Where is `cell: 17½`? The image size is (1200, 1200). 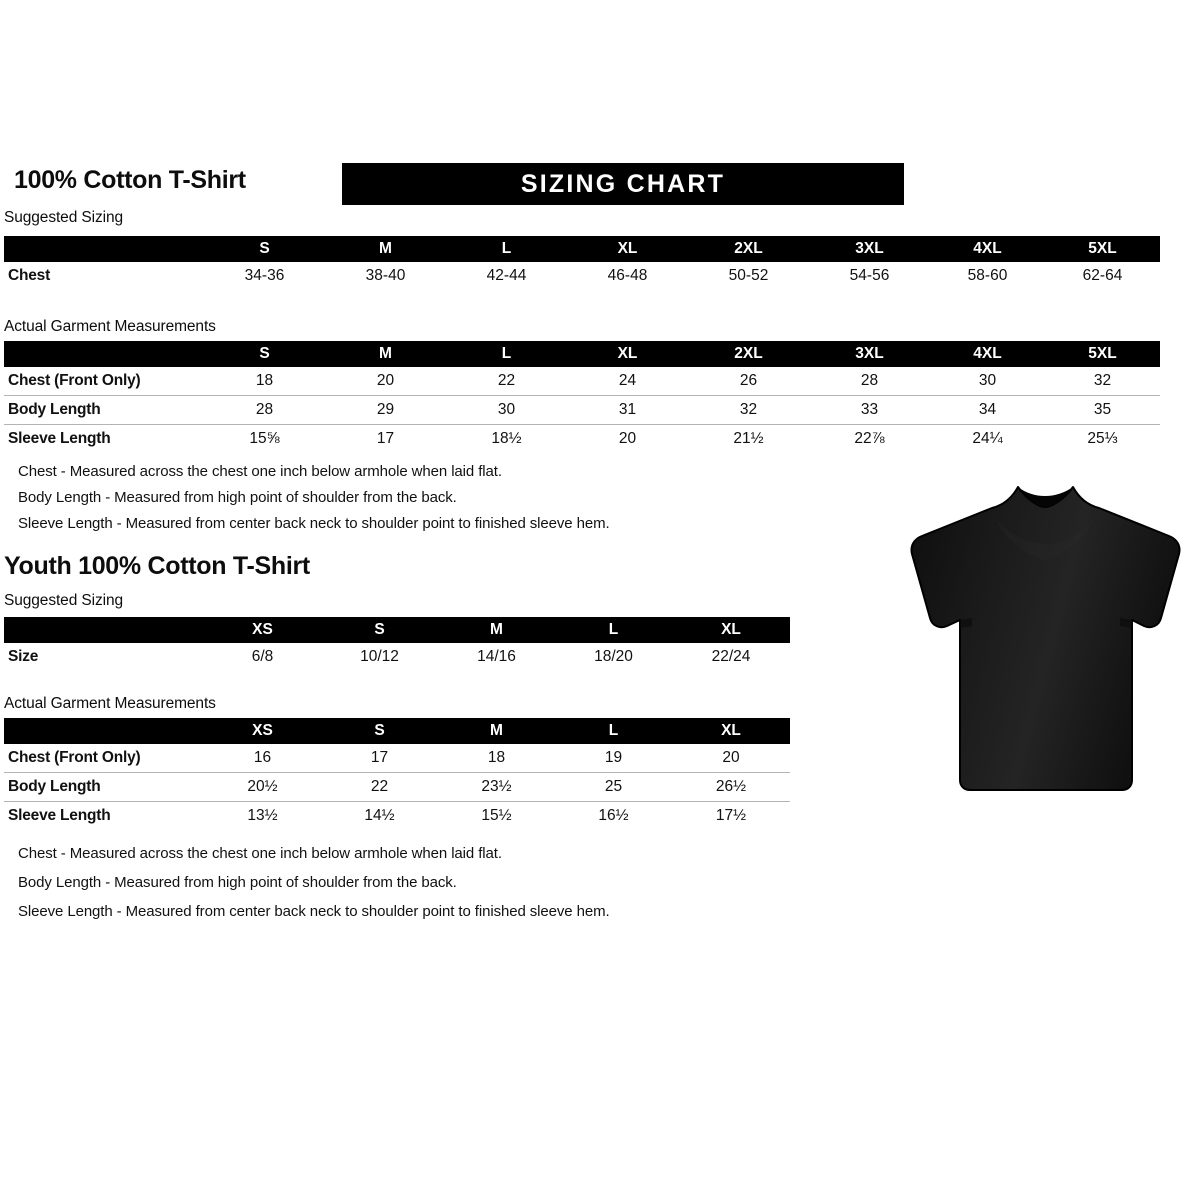 cell: 17½ is located at coordinates (731, 815).